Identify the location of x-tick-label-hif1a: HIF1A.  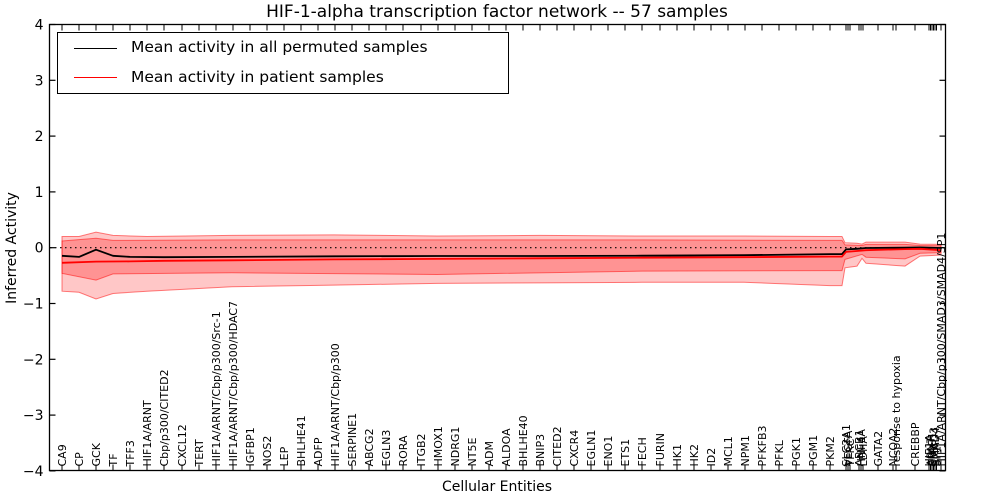
(929, 450).